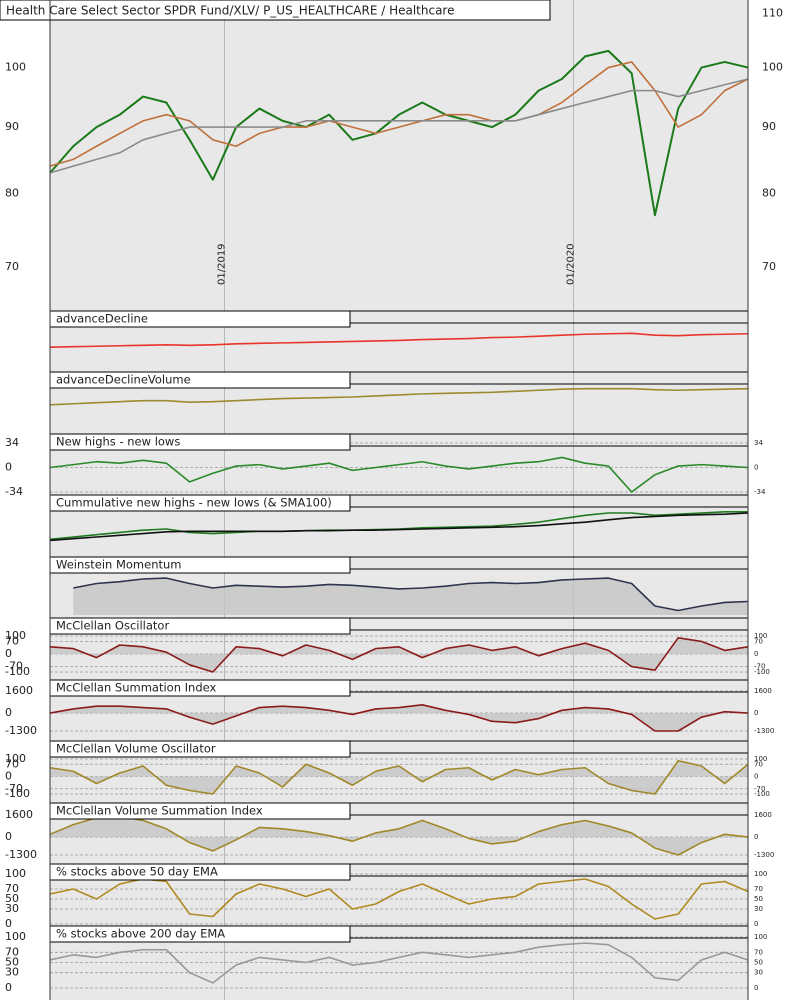  What do you see at coordinates (102, 319) in the screenshot?
I see `panel-title: advanceDecline` at bounding box center [102, 319].